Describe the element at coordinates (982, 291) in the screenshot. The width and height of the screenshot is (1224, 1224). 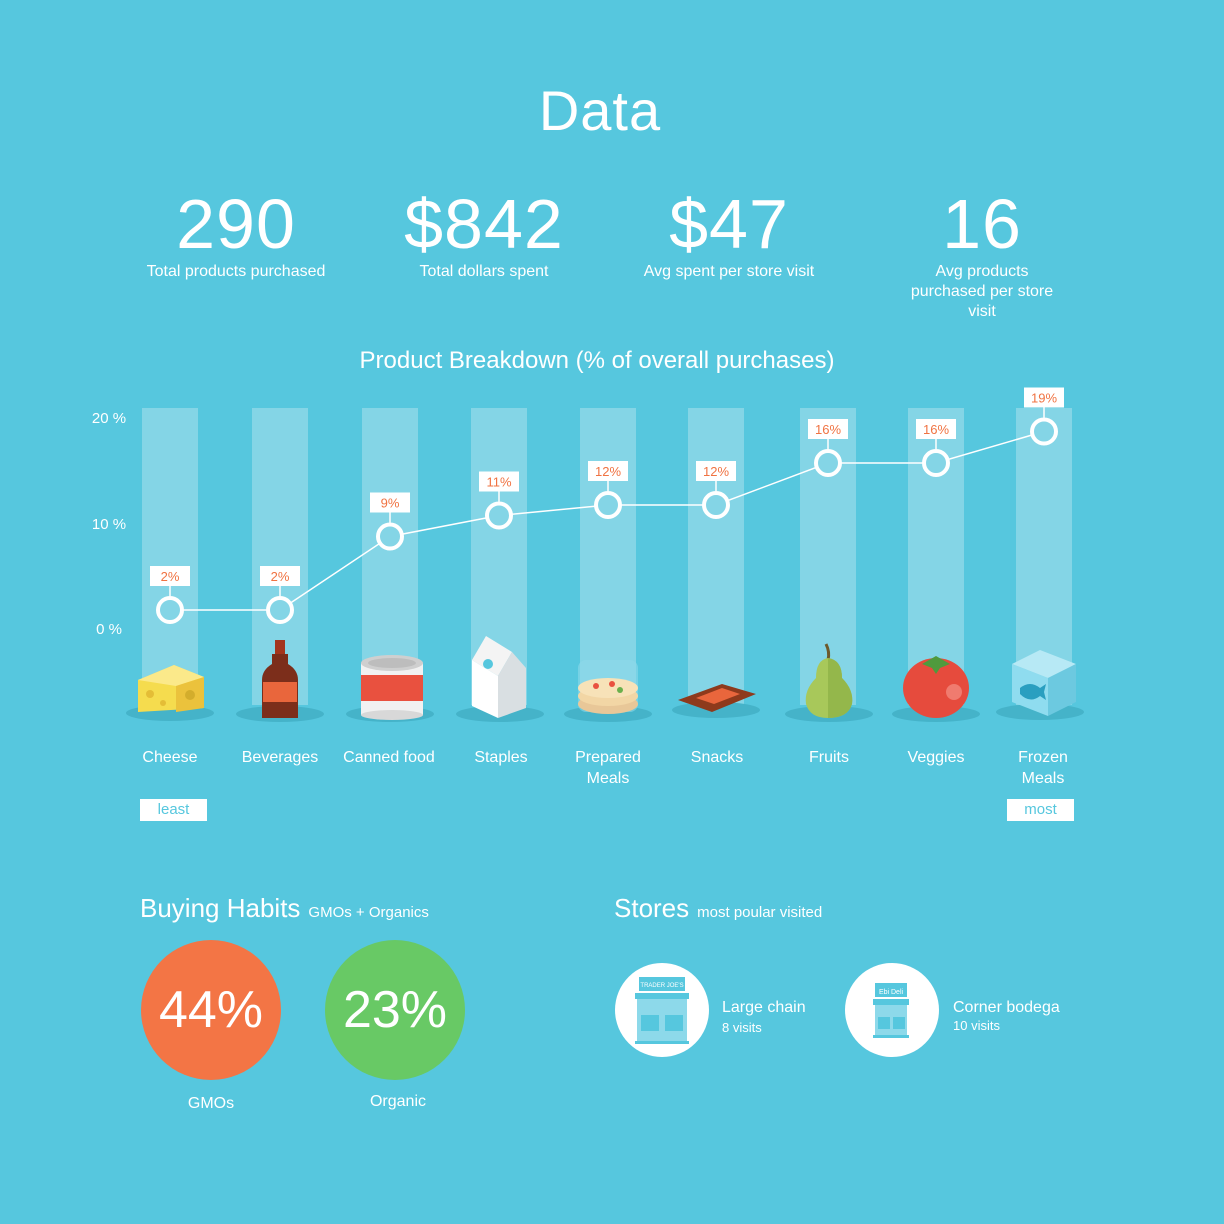
I see `stat-label: Avg products purchased per store visit` at that location.